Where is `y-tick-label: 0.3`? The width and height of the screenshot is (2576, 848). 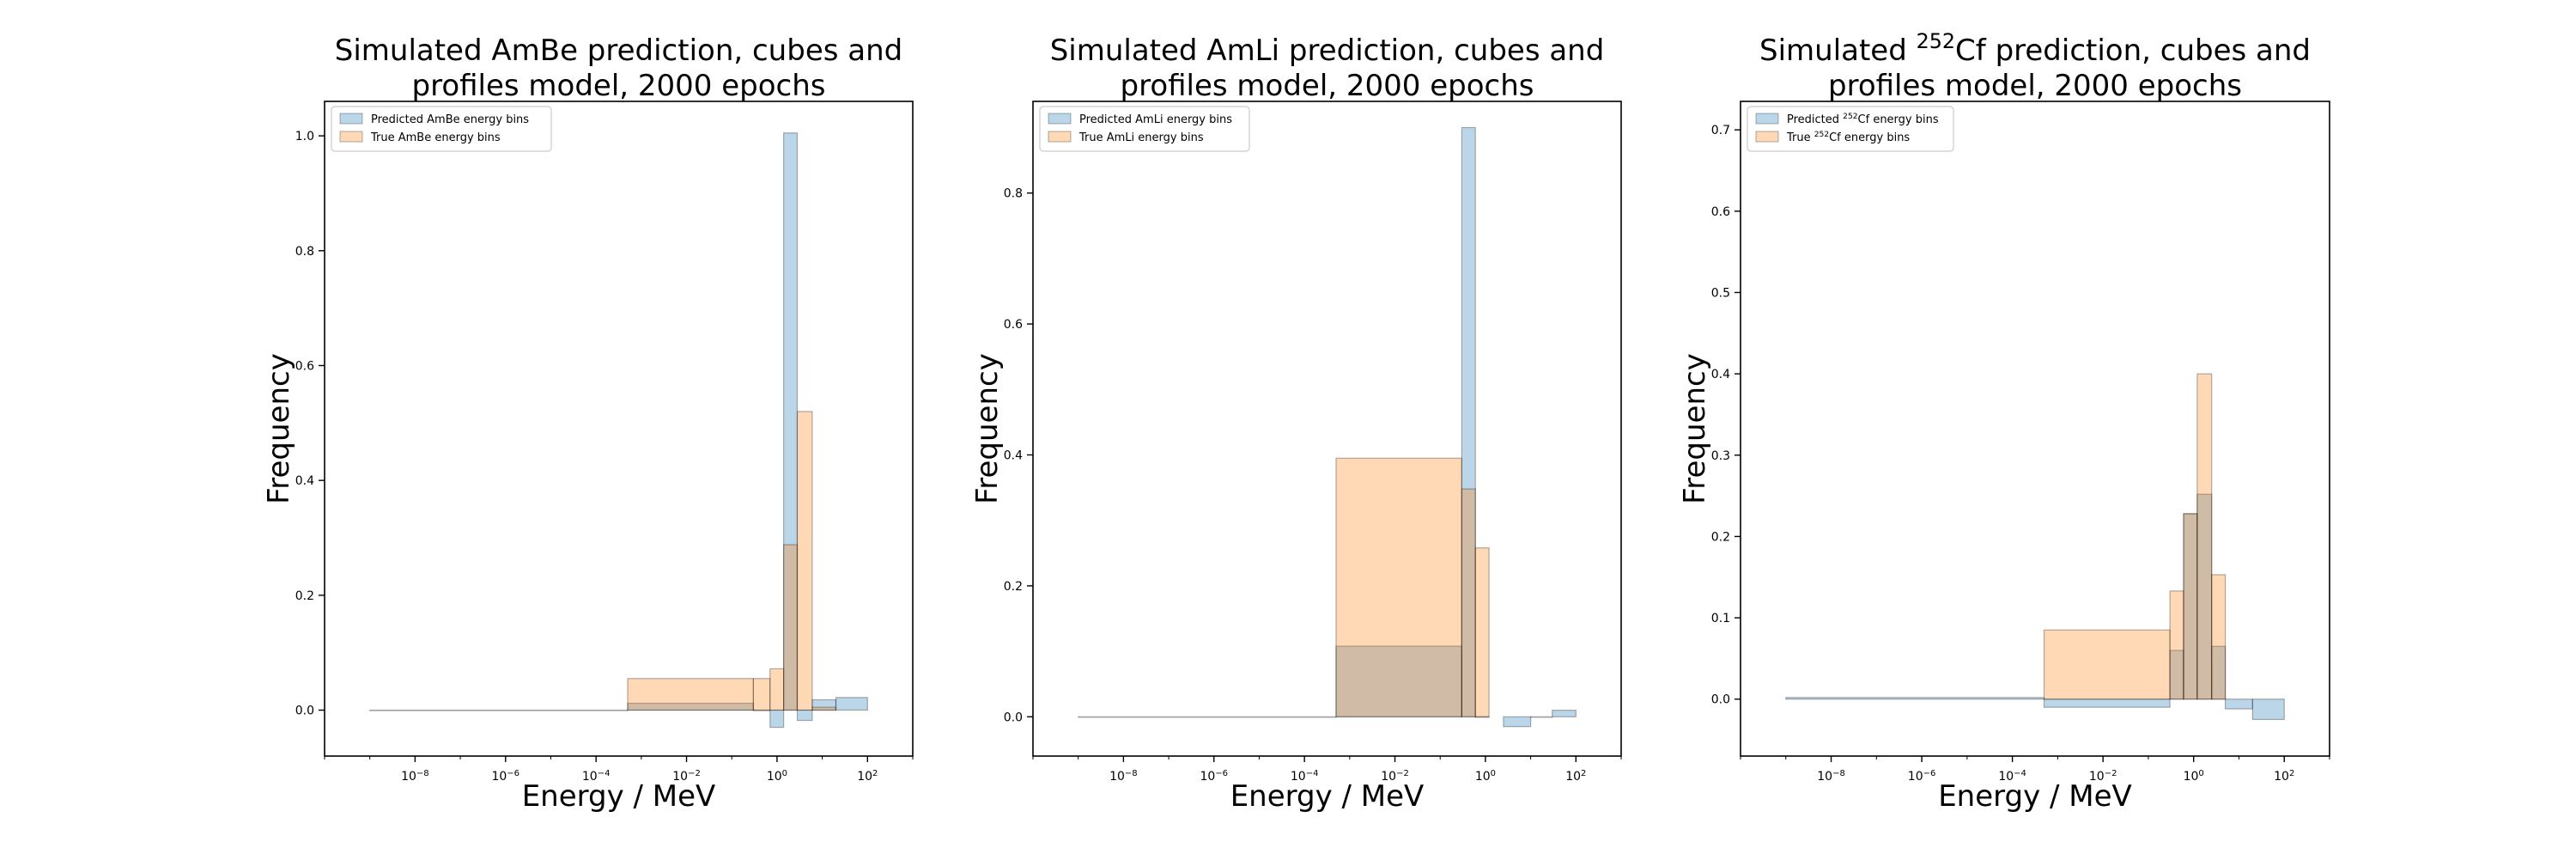
y-tick-label: 0.3 is located at coordinates (1720, 456).